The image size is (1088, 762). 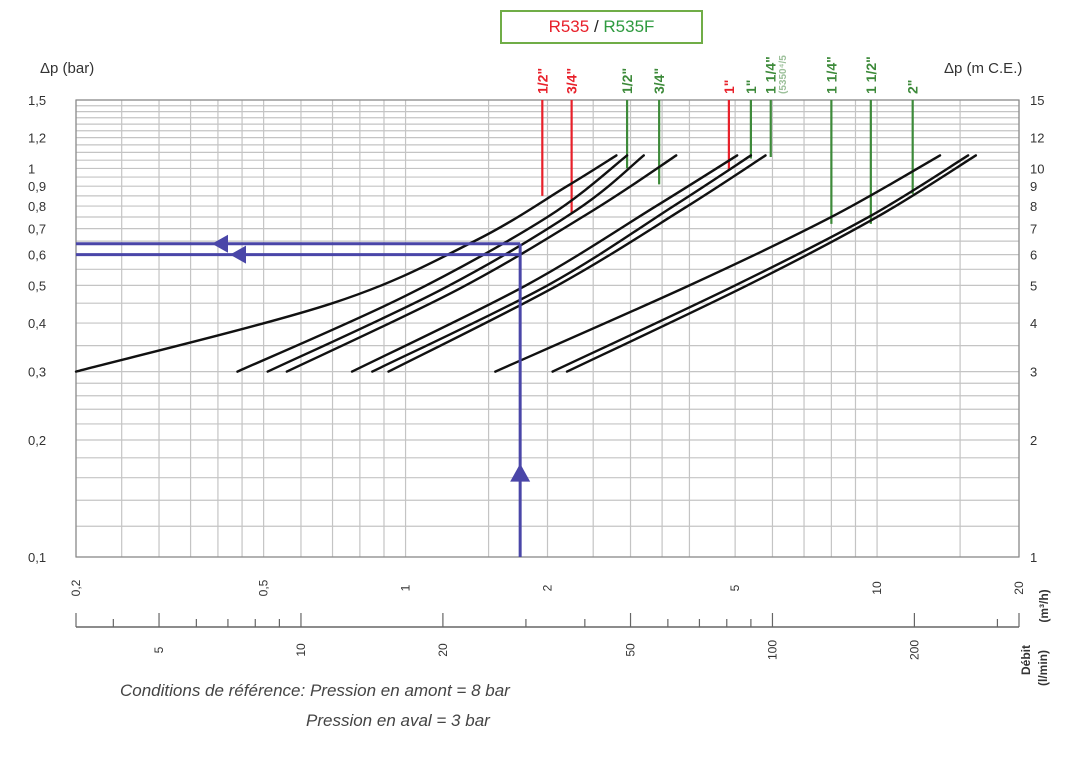 I want to click on y-right-tick-label: 1, so click(x=1033, y=557).